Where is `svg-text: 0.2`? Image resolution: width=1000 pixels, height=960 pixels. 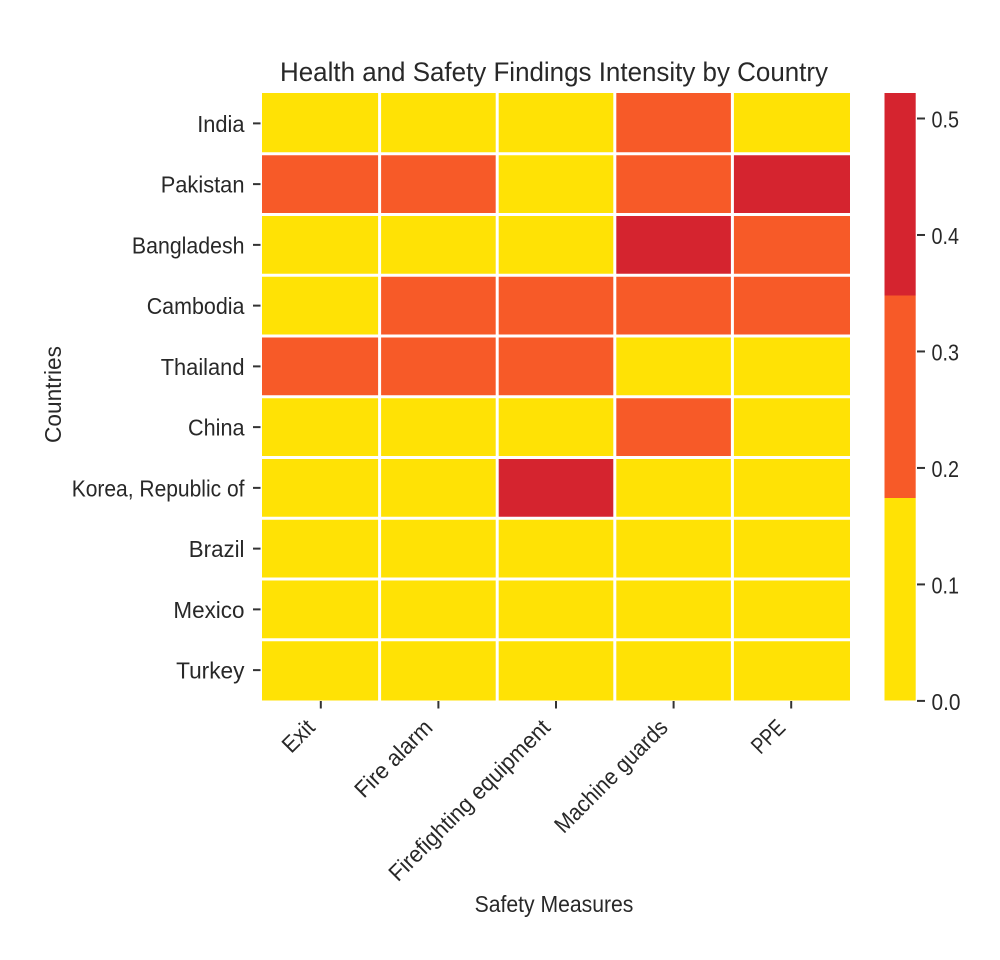
svg-text: 0.2 is located at coordinates (946, 469).